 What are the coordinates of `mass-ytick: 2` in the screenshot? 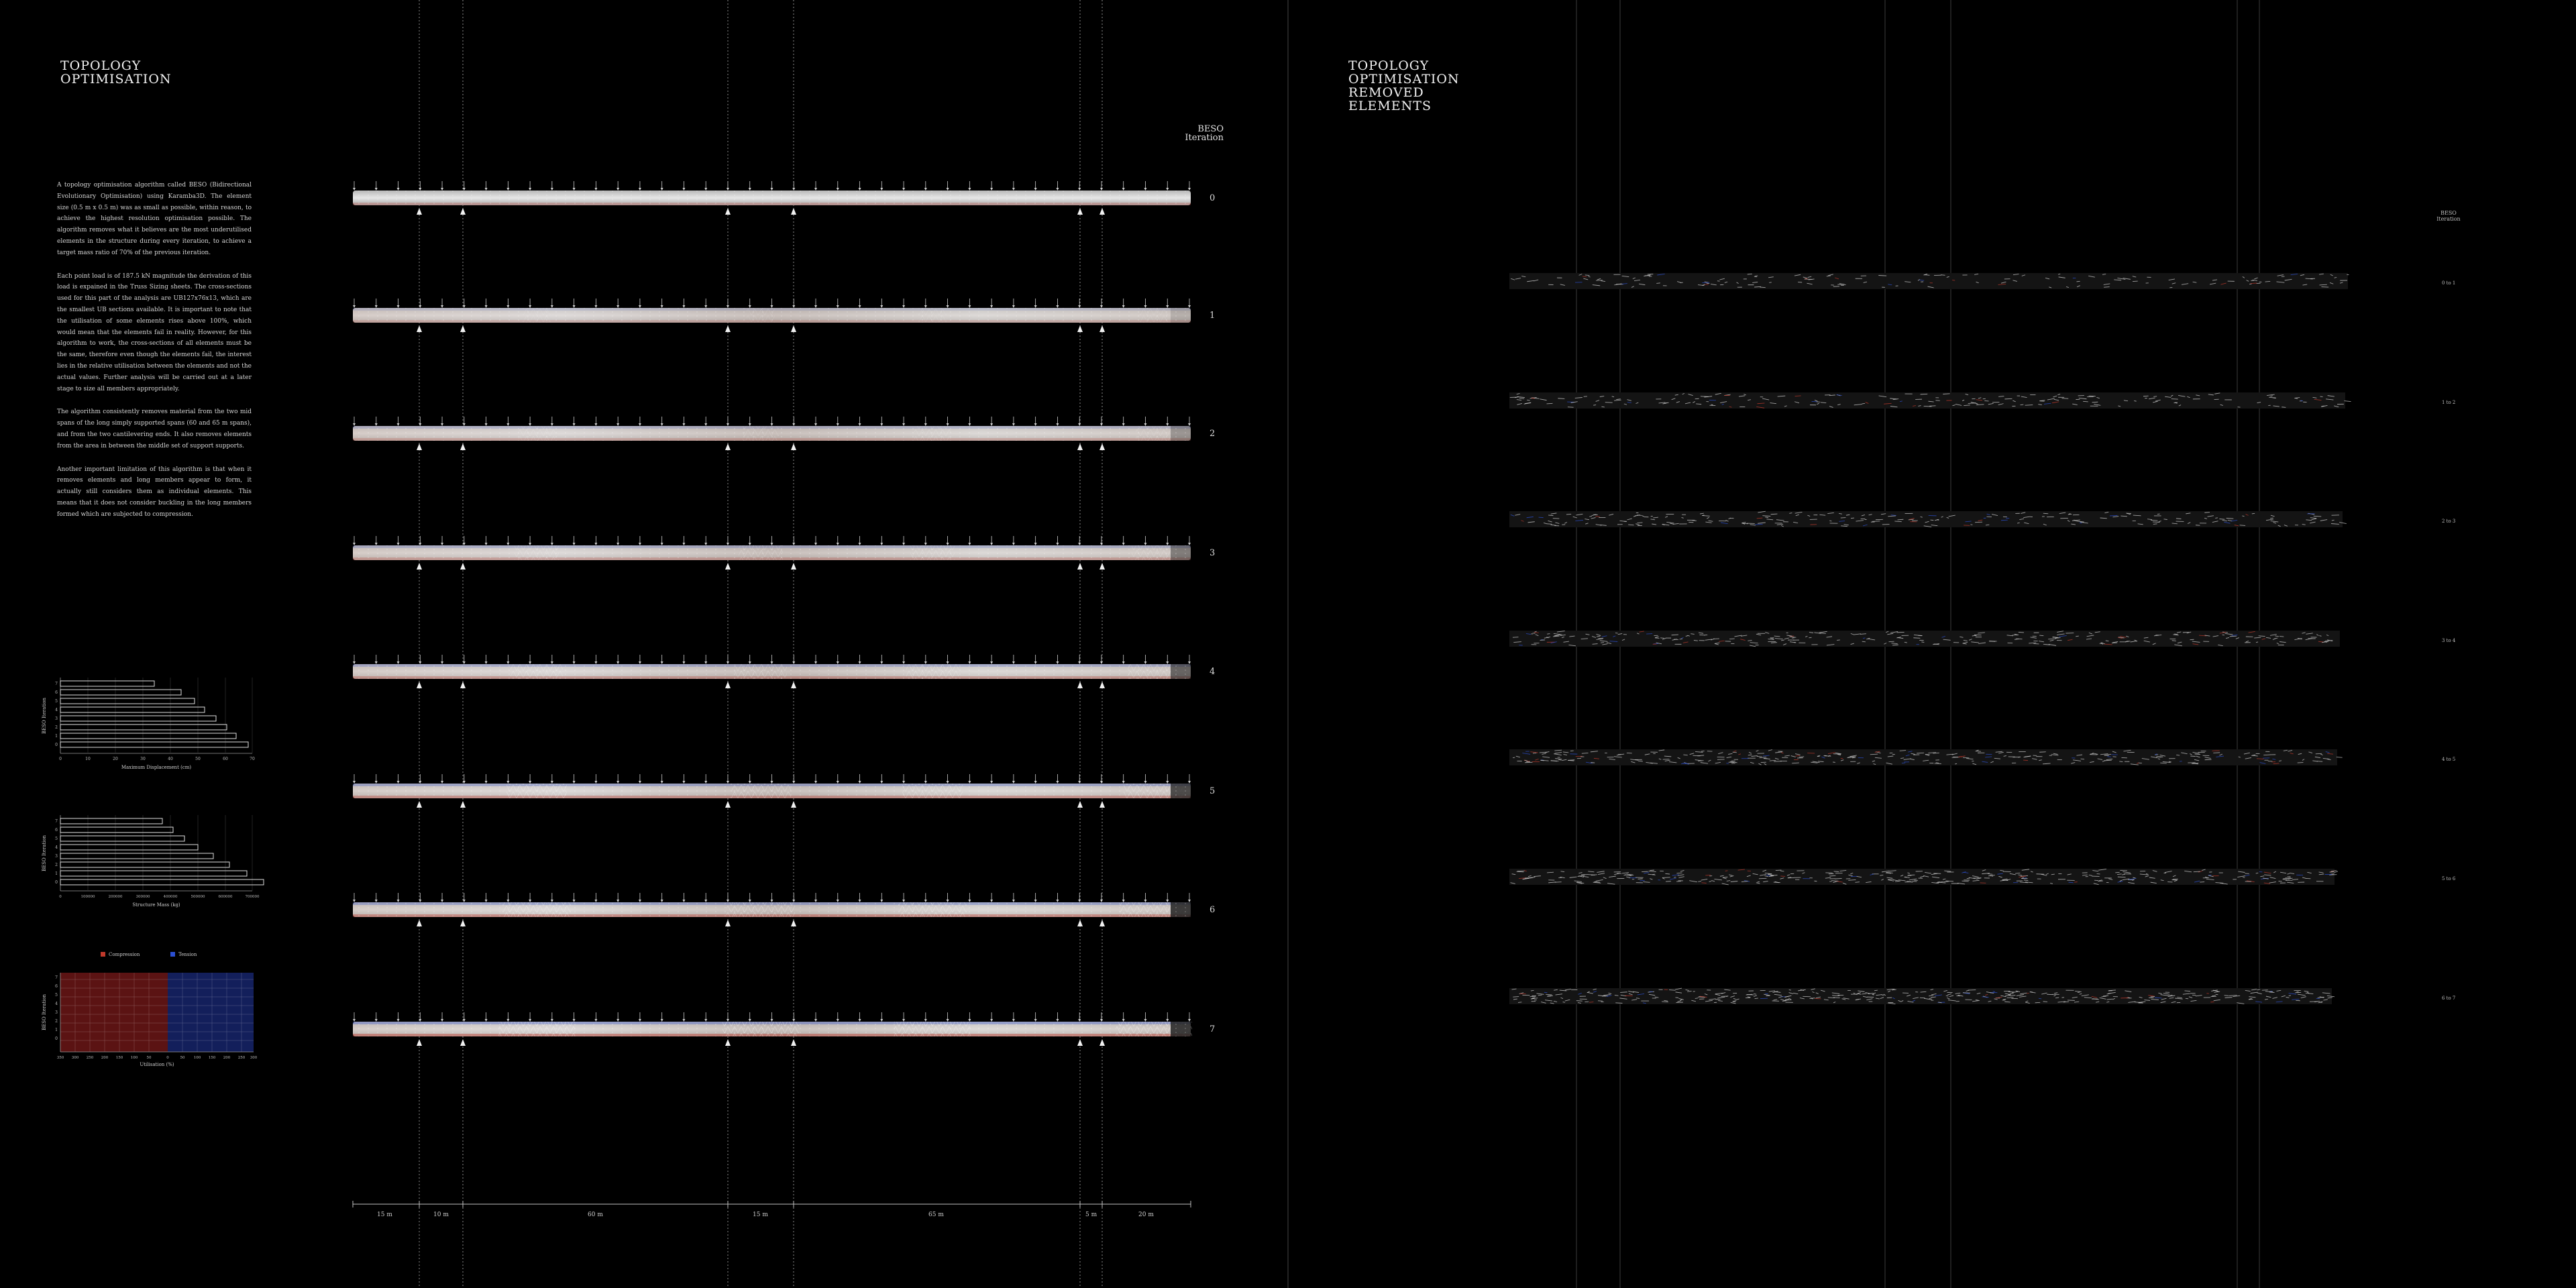 It's located at (56, 865).